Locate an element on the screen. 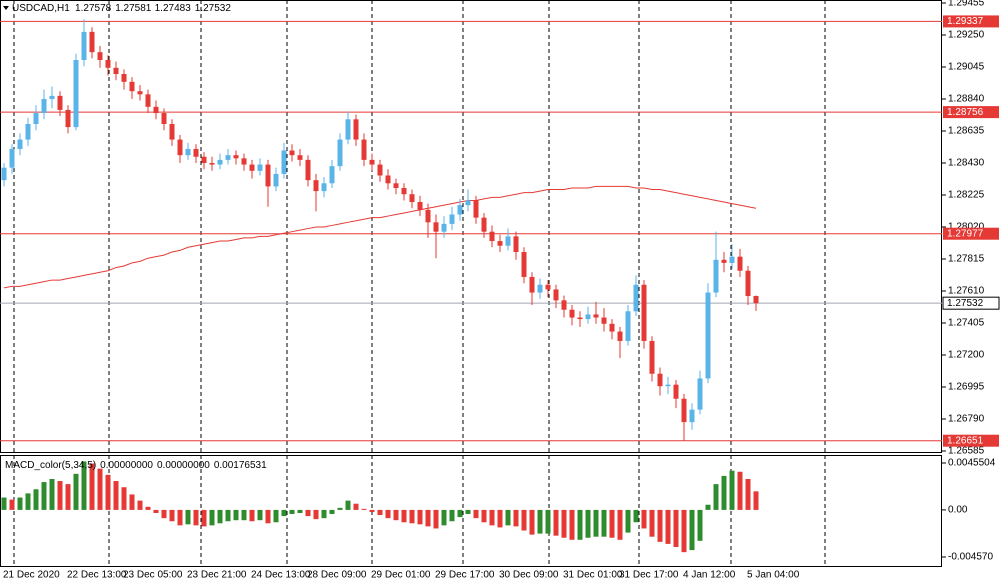 This screenshot has width=1000, height=586. x-tick-label: 22 Dec 13:00 is located at coordinates (97, 575).